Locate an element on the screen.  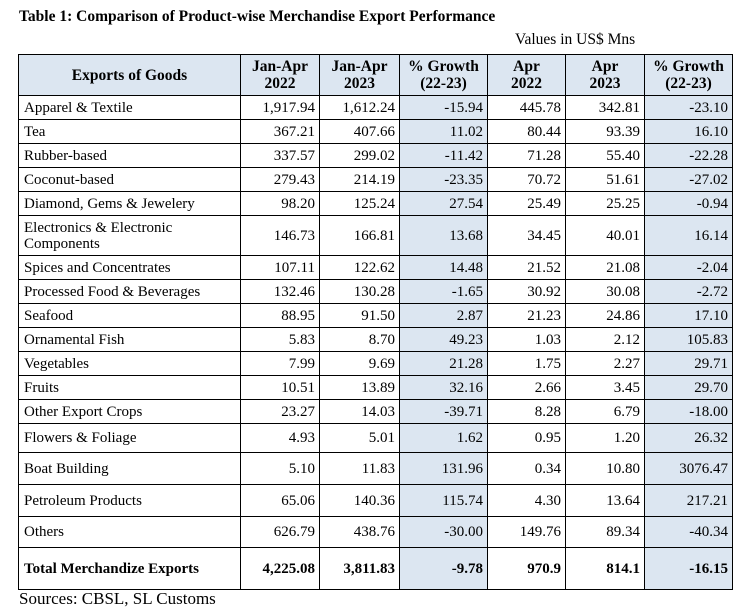
value-cell: 5.01 is located at coordinates (359, 438).